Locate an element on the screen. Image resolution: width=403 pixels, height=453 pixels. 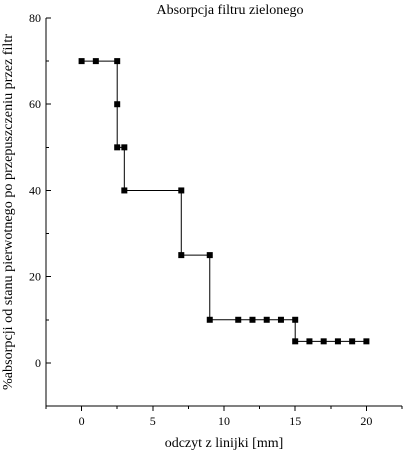
y-axis: 0 20 40 60 80 is located at coordinates (40, 209).